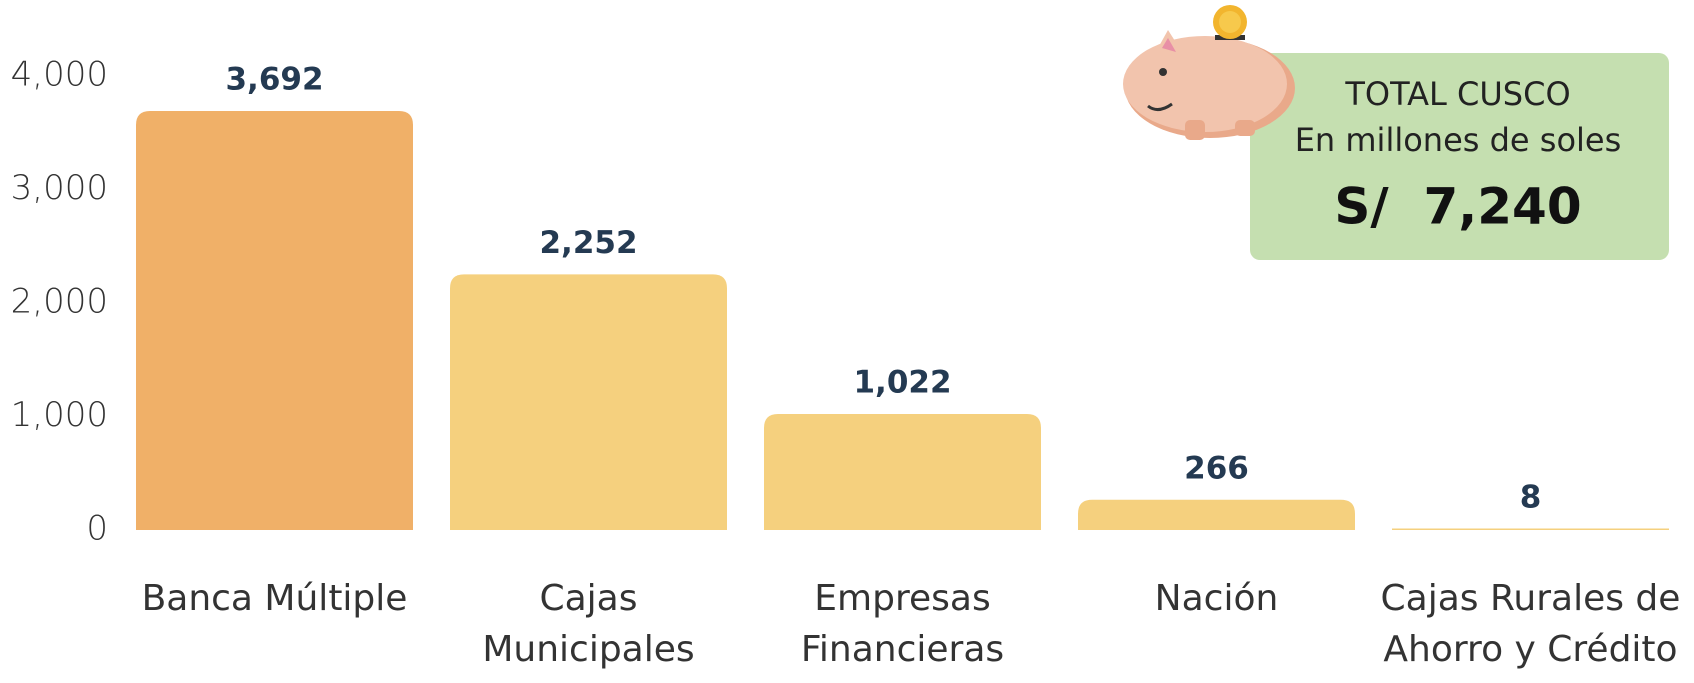  I want to click on x-tick-label: Cajas, so click(588, 598).